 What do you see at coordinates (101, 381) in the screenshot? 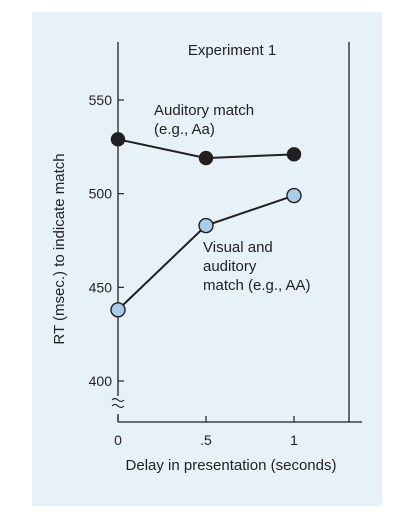
I see `y-tick-label: 400` at bounding box center [101, 381].